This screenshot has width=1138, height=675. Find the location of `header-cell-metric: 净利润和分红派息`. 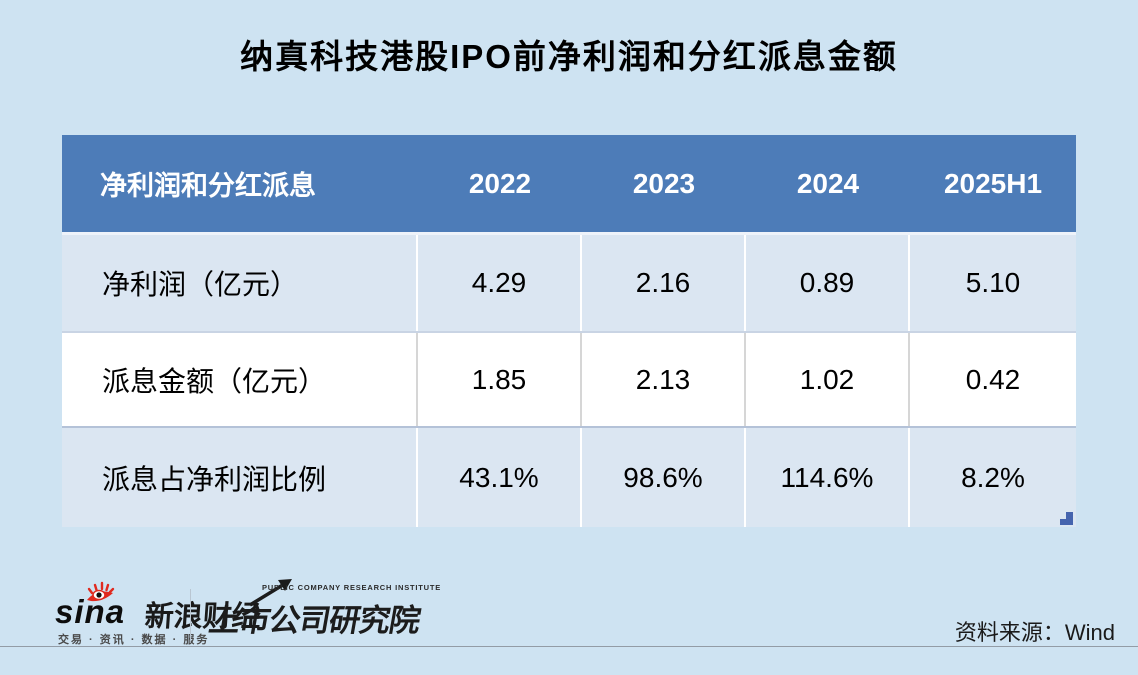

header-cell-metric: 净利润和分红派息 is located at coordinates (208, 186).